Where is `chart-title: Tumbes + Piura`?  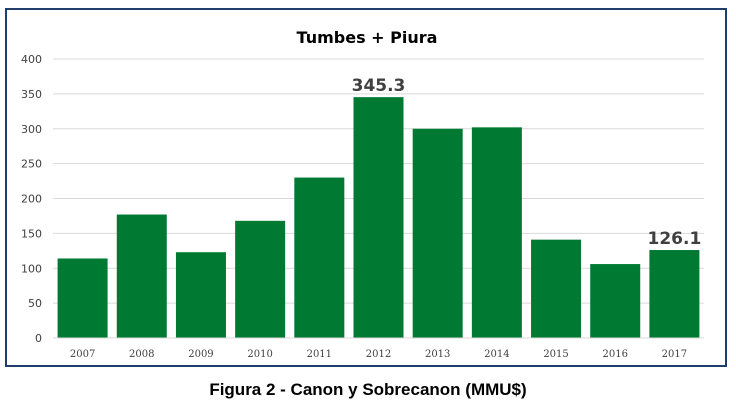 chart-title: Tumbes + Piura is located at coordinates (367, 37).